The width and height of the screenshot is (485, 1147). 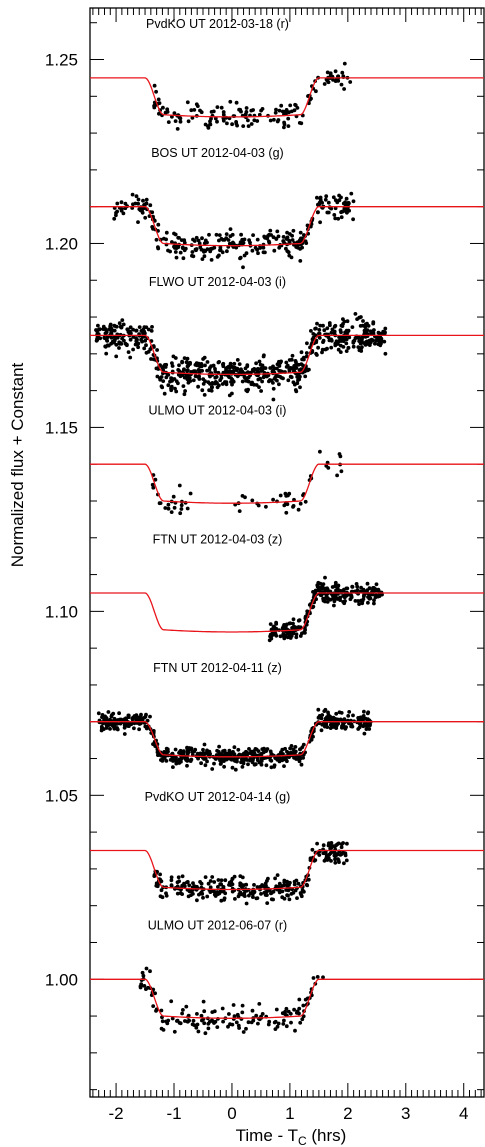 I want to click on x-tick-labels: -2 -1 0 1 2 3 4, so click(x=289, y=1113).